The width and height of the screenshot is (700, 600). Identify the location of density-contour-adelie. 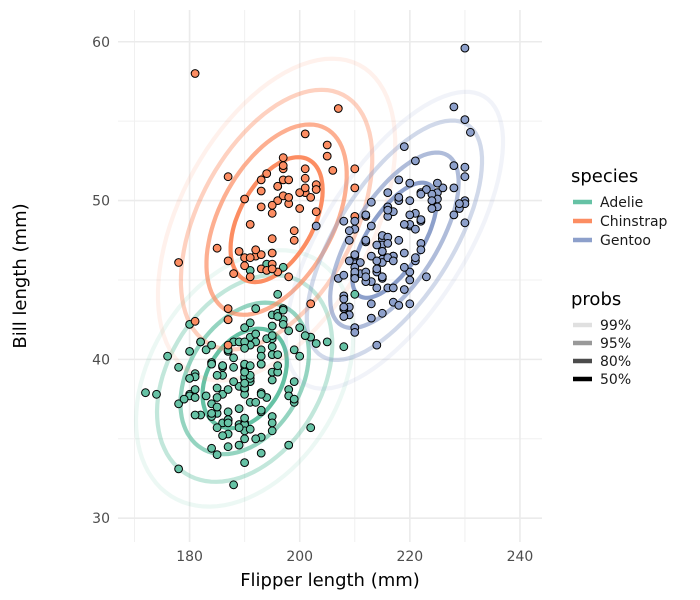
(244, 378).